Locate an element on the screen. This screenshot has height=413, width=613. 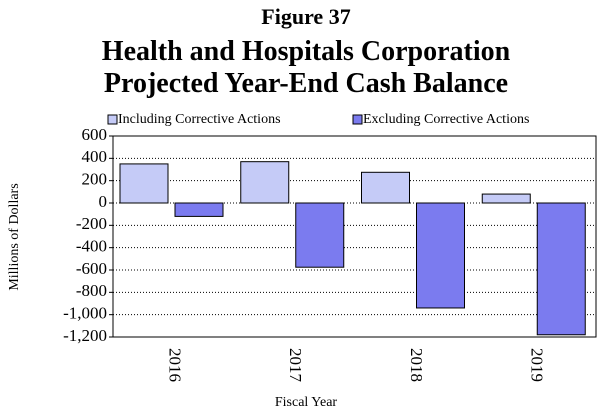
y-axis-label: Millions of Dollars is located at coordinates (14, 236).